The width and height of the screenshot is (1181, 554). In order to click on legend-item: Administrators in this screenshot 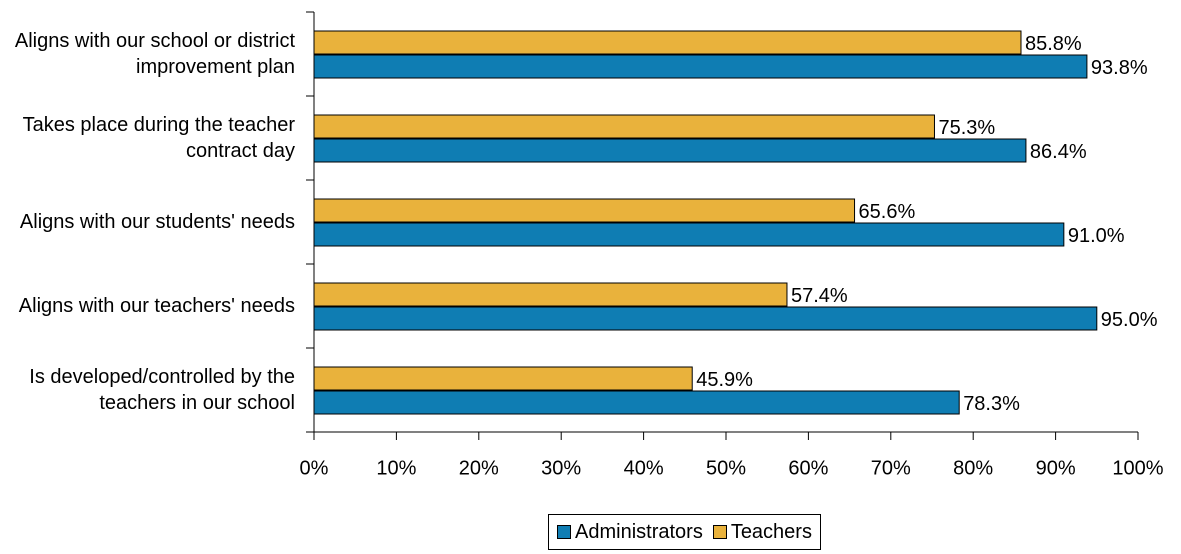, I will do `click(630, 532)`.